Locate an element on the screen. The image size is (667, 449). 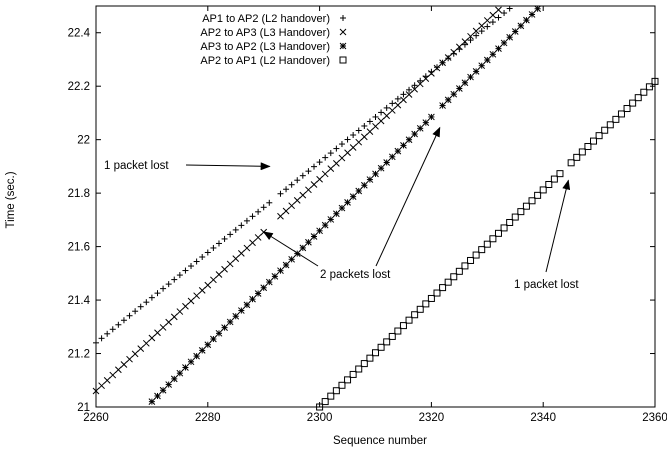
x-tick-label: 2280 is located at coordinates (208, 418).